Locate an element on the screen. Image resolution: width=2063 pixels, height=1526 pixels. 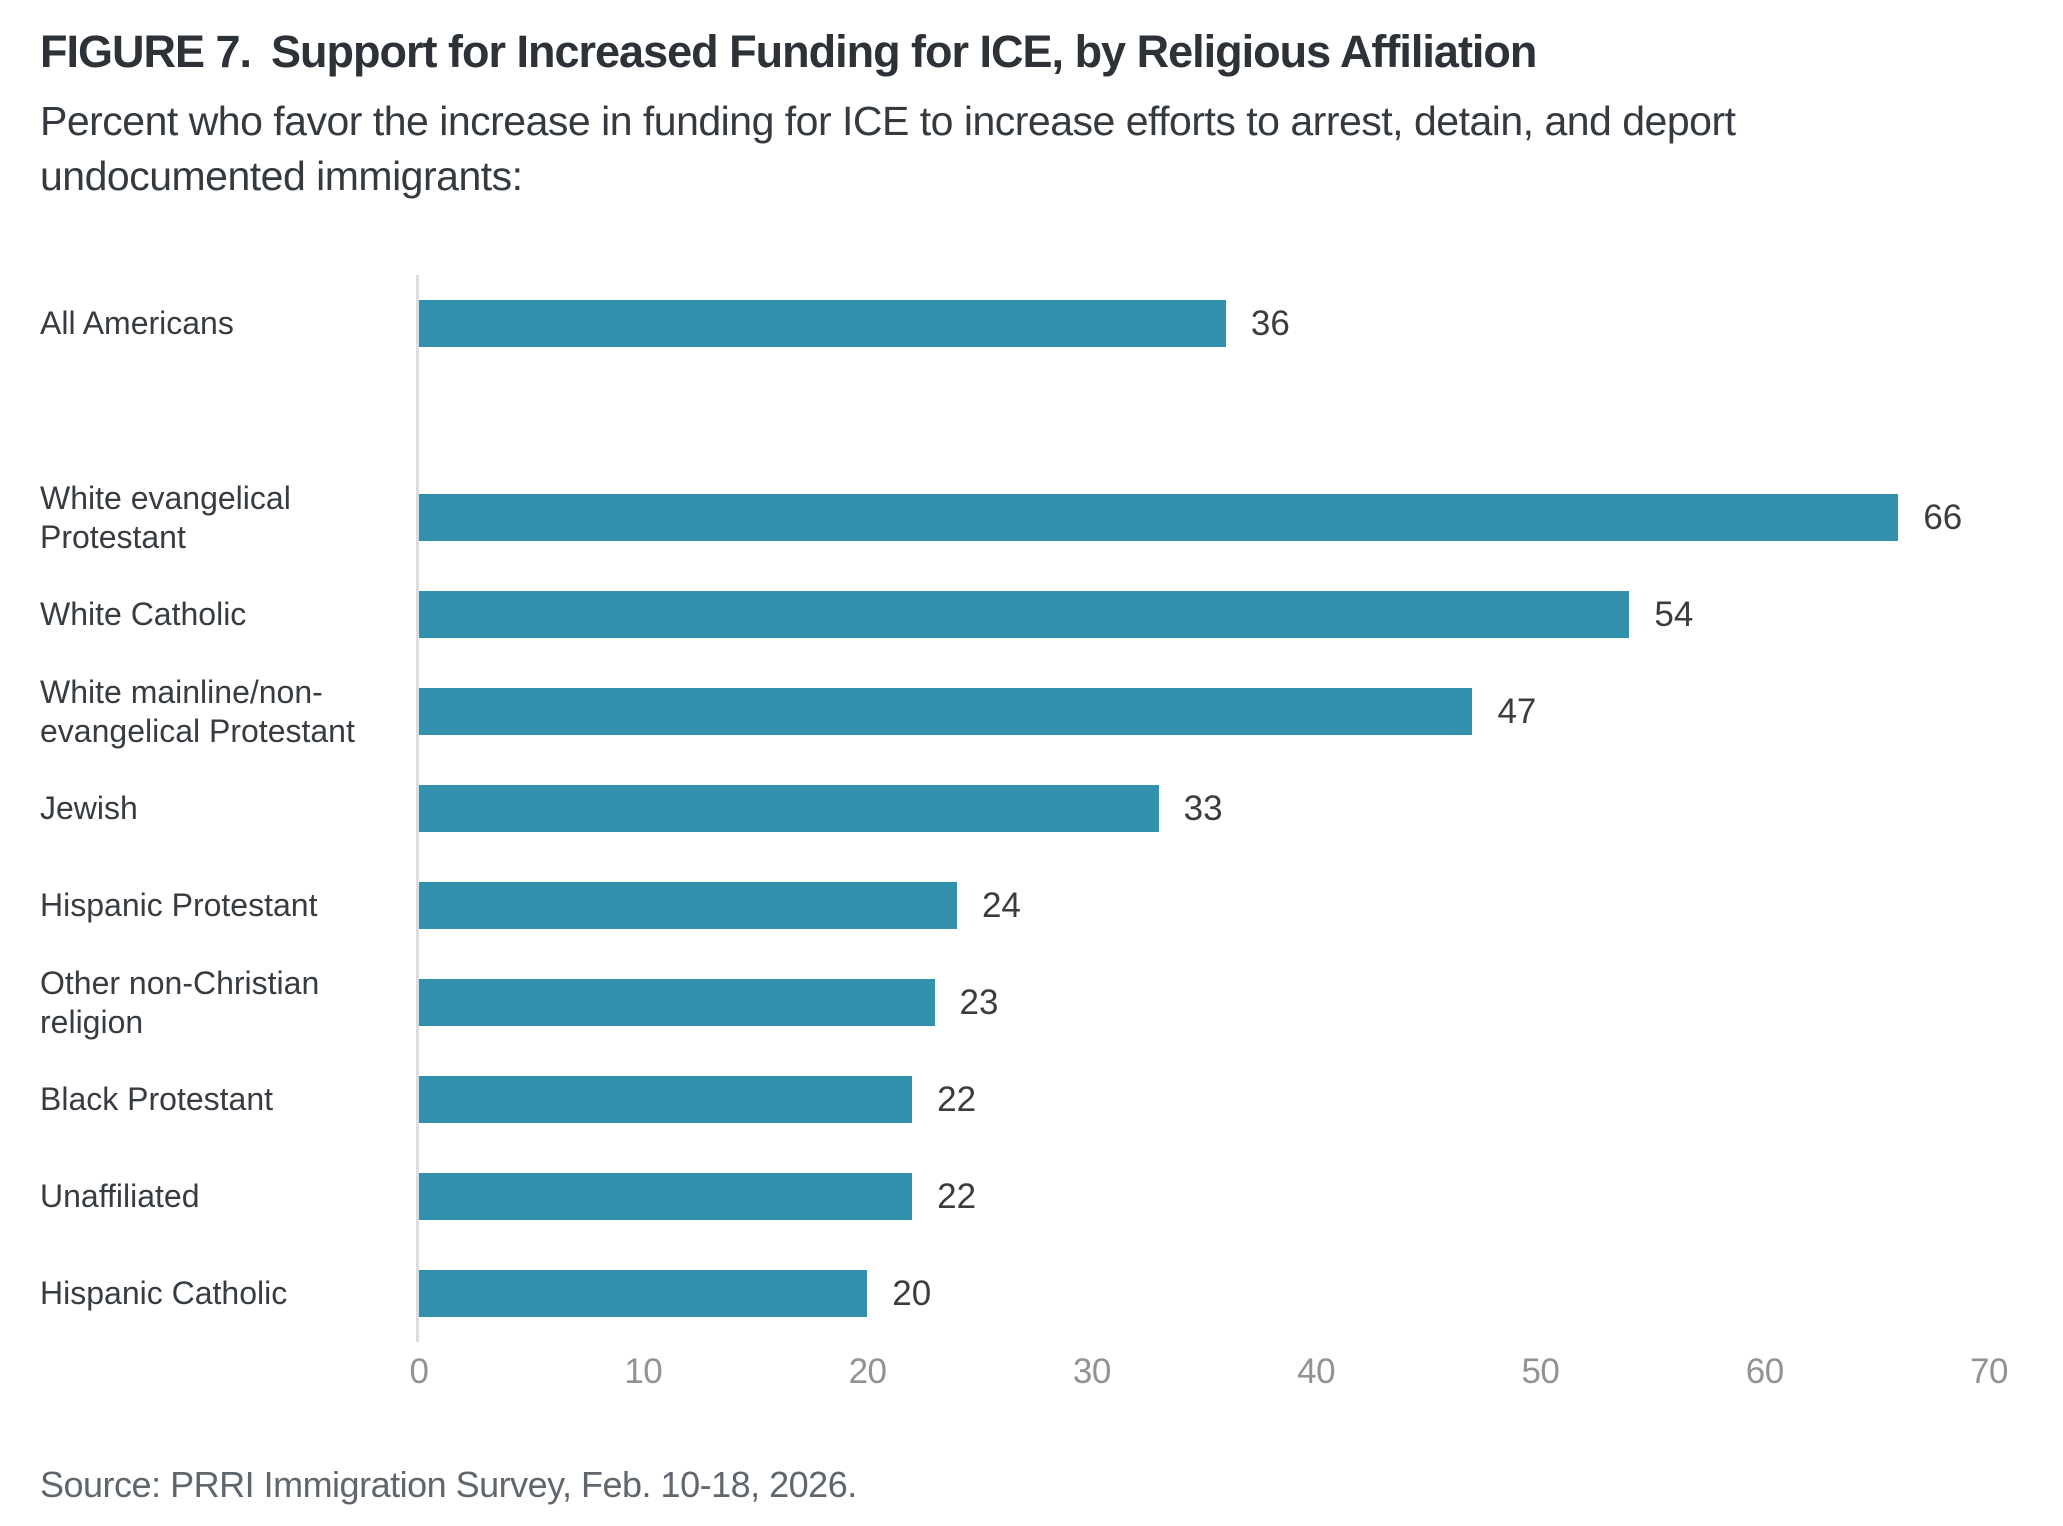
category-label: Hispanic Protestant is located at coordinates (179, 905).